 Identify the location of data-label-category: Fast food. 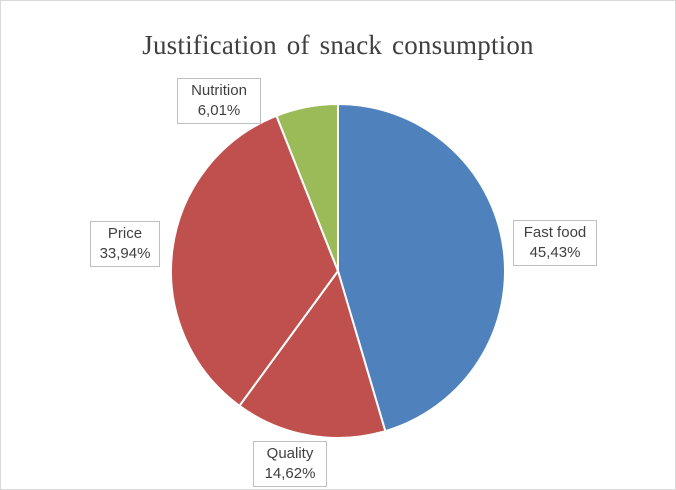
(555, 232).